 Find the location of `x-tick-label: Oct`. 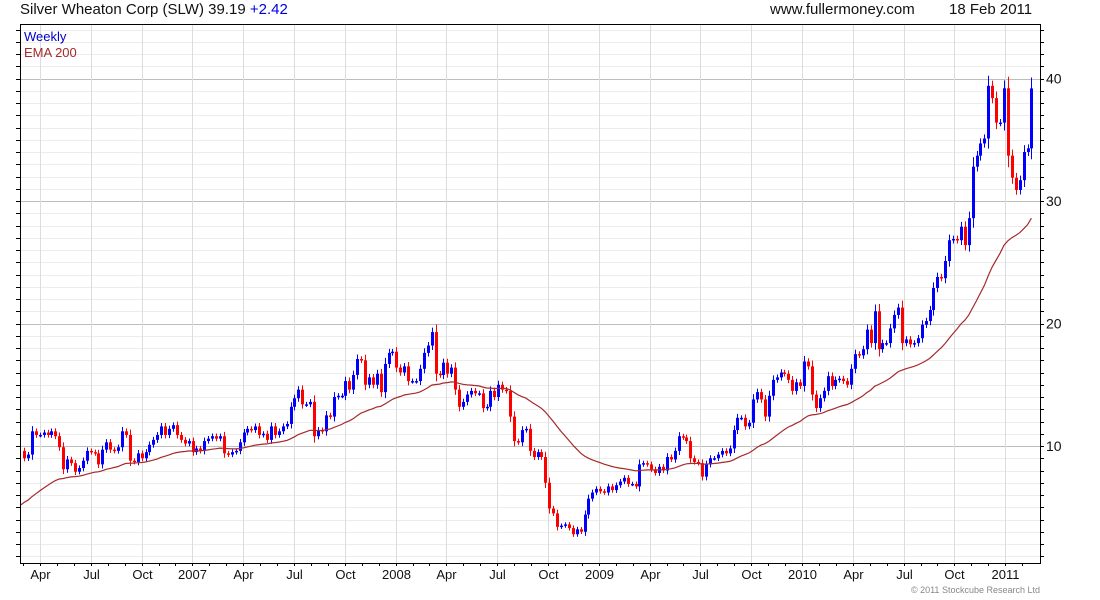

x-tick-label: Oct is located at coordinates (345, 574).